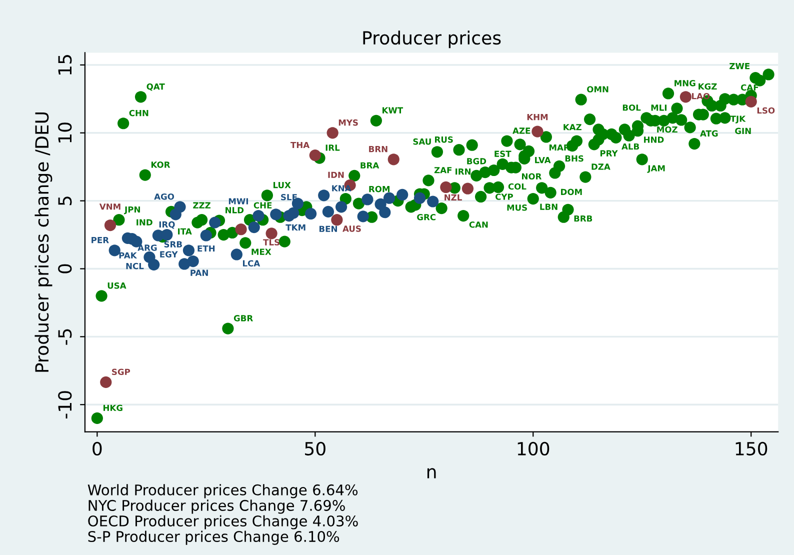  Describe the element at coordinates (370, 165) in the screenshot. I see `data-label: BRA` at that location.